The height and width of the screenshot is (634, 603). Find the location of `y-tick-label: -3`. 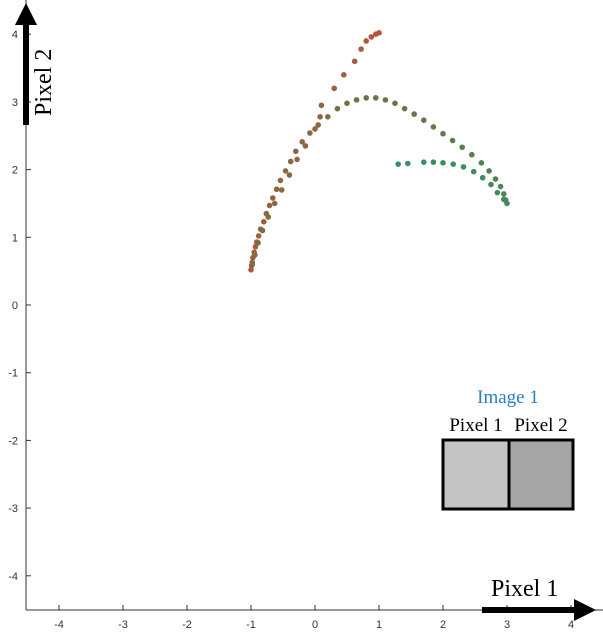

y-tick-label: -3 is located at coordinates (13, 509).